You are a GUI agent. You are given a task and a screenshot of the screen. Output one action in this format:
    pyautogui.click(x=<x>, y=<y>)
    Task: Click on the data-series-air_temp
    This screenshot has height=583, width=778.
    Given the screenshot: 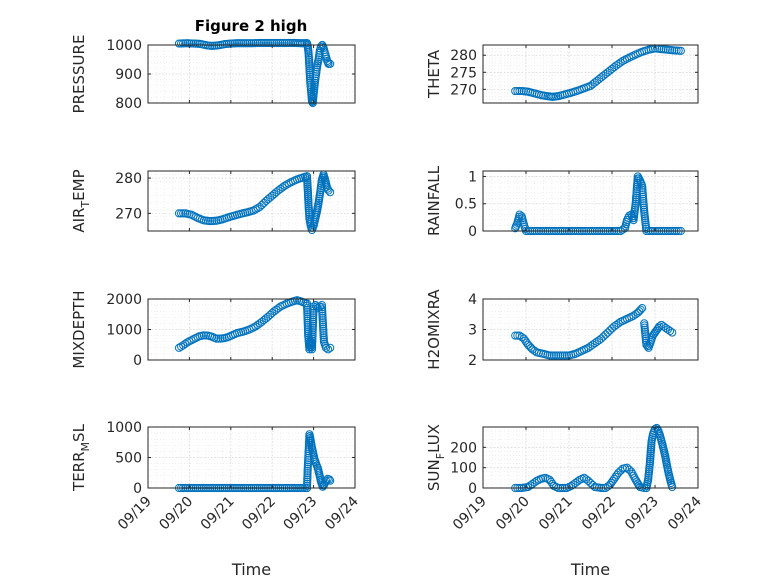 What is the action you would take?
    pyautogui.click(x=254, y=202)
    